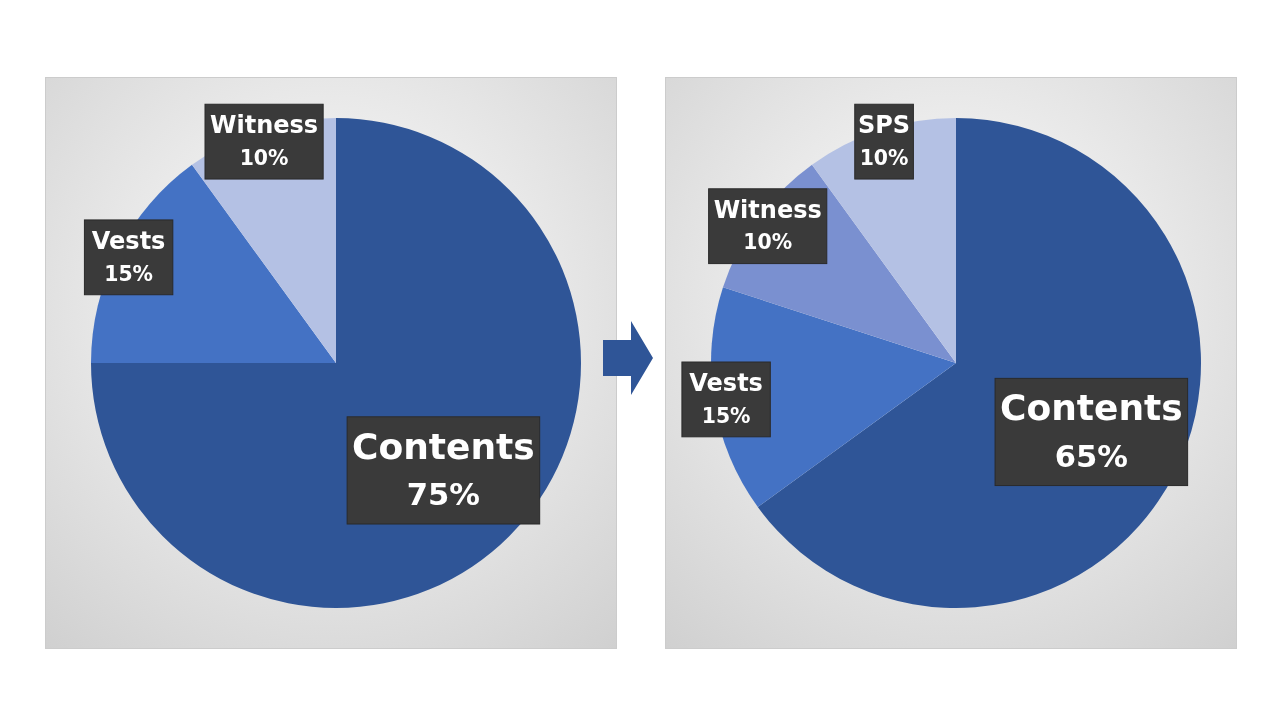 The image size is (1280, 720). I want to click on slice-label: SPS, so click(884, 125).